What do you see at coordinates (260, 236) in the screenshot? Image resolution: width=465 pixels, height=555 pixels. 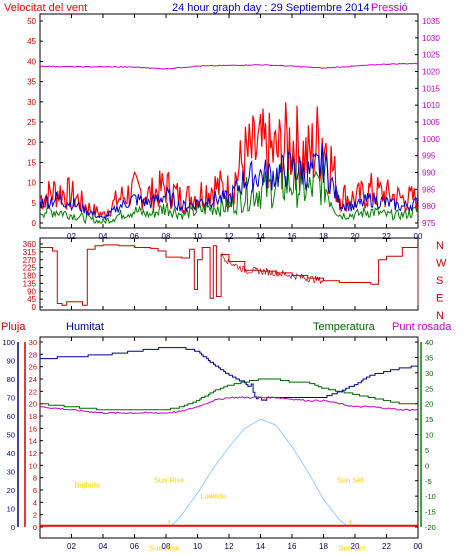 I see `wind-x-tick-label: 14` at bounding box center [260, 236].